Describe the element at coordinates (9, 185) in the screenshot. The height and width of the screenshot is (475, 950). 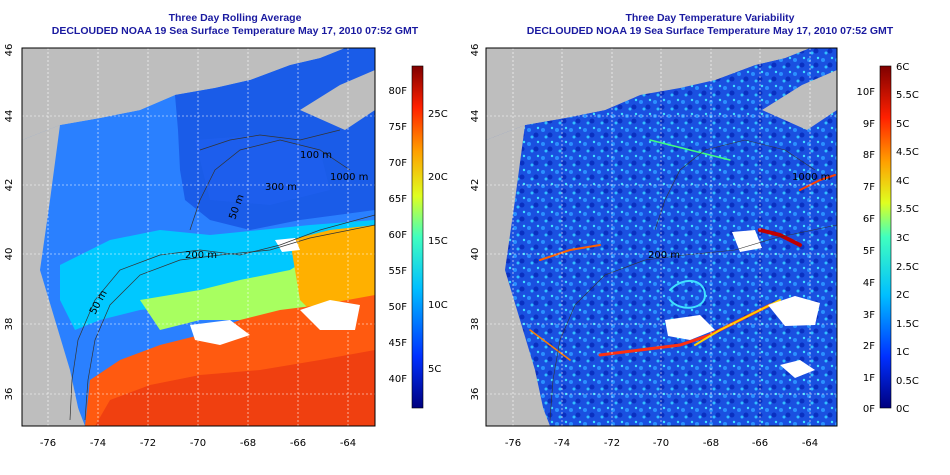
I see `left-ytick-3: 42` at that location.